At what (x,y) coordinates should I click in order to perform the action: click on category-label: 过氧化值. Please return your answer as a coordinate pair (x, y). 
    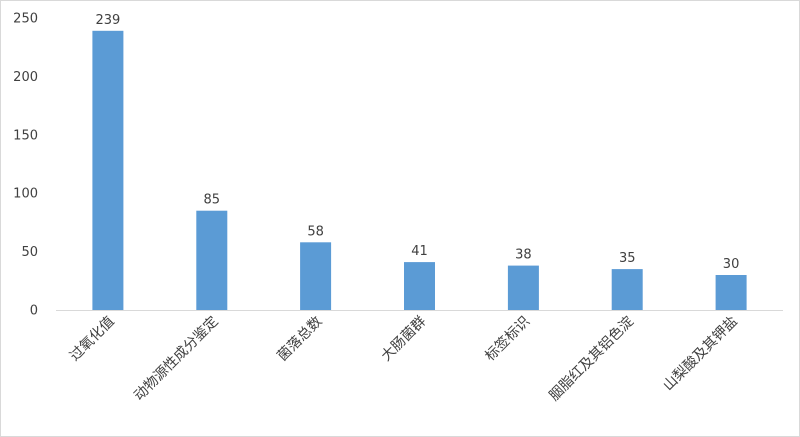
    Looking at the image, I should click on (92, 339).